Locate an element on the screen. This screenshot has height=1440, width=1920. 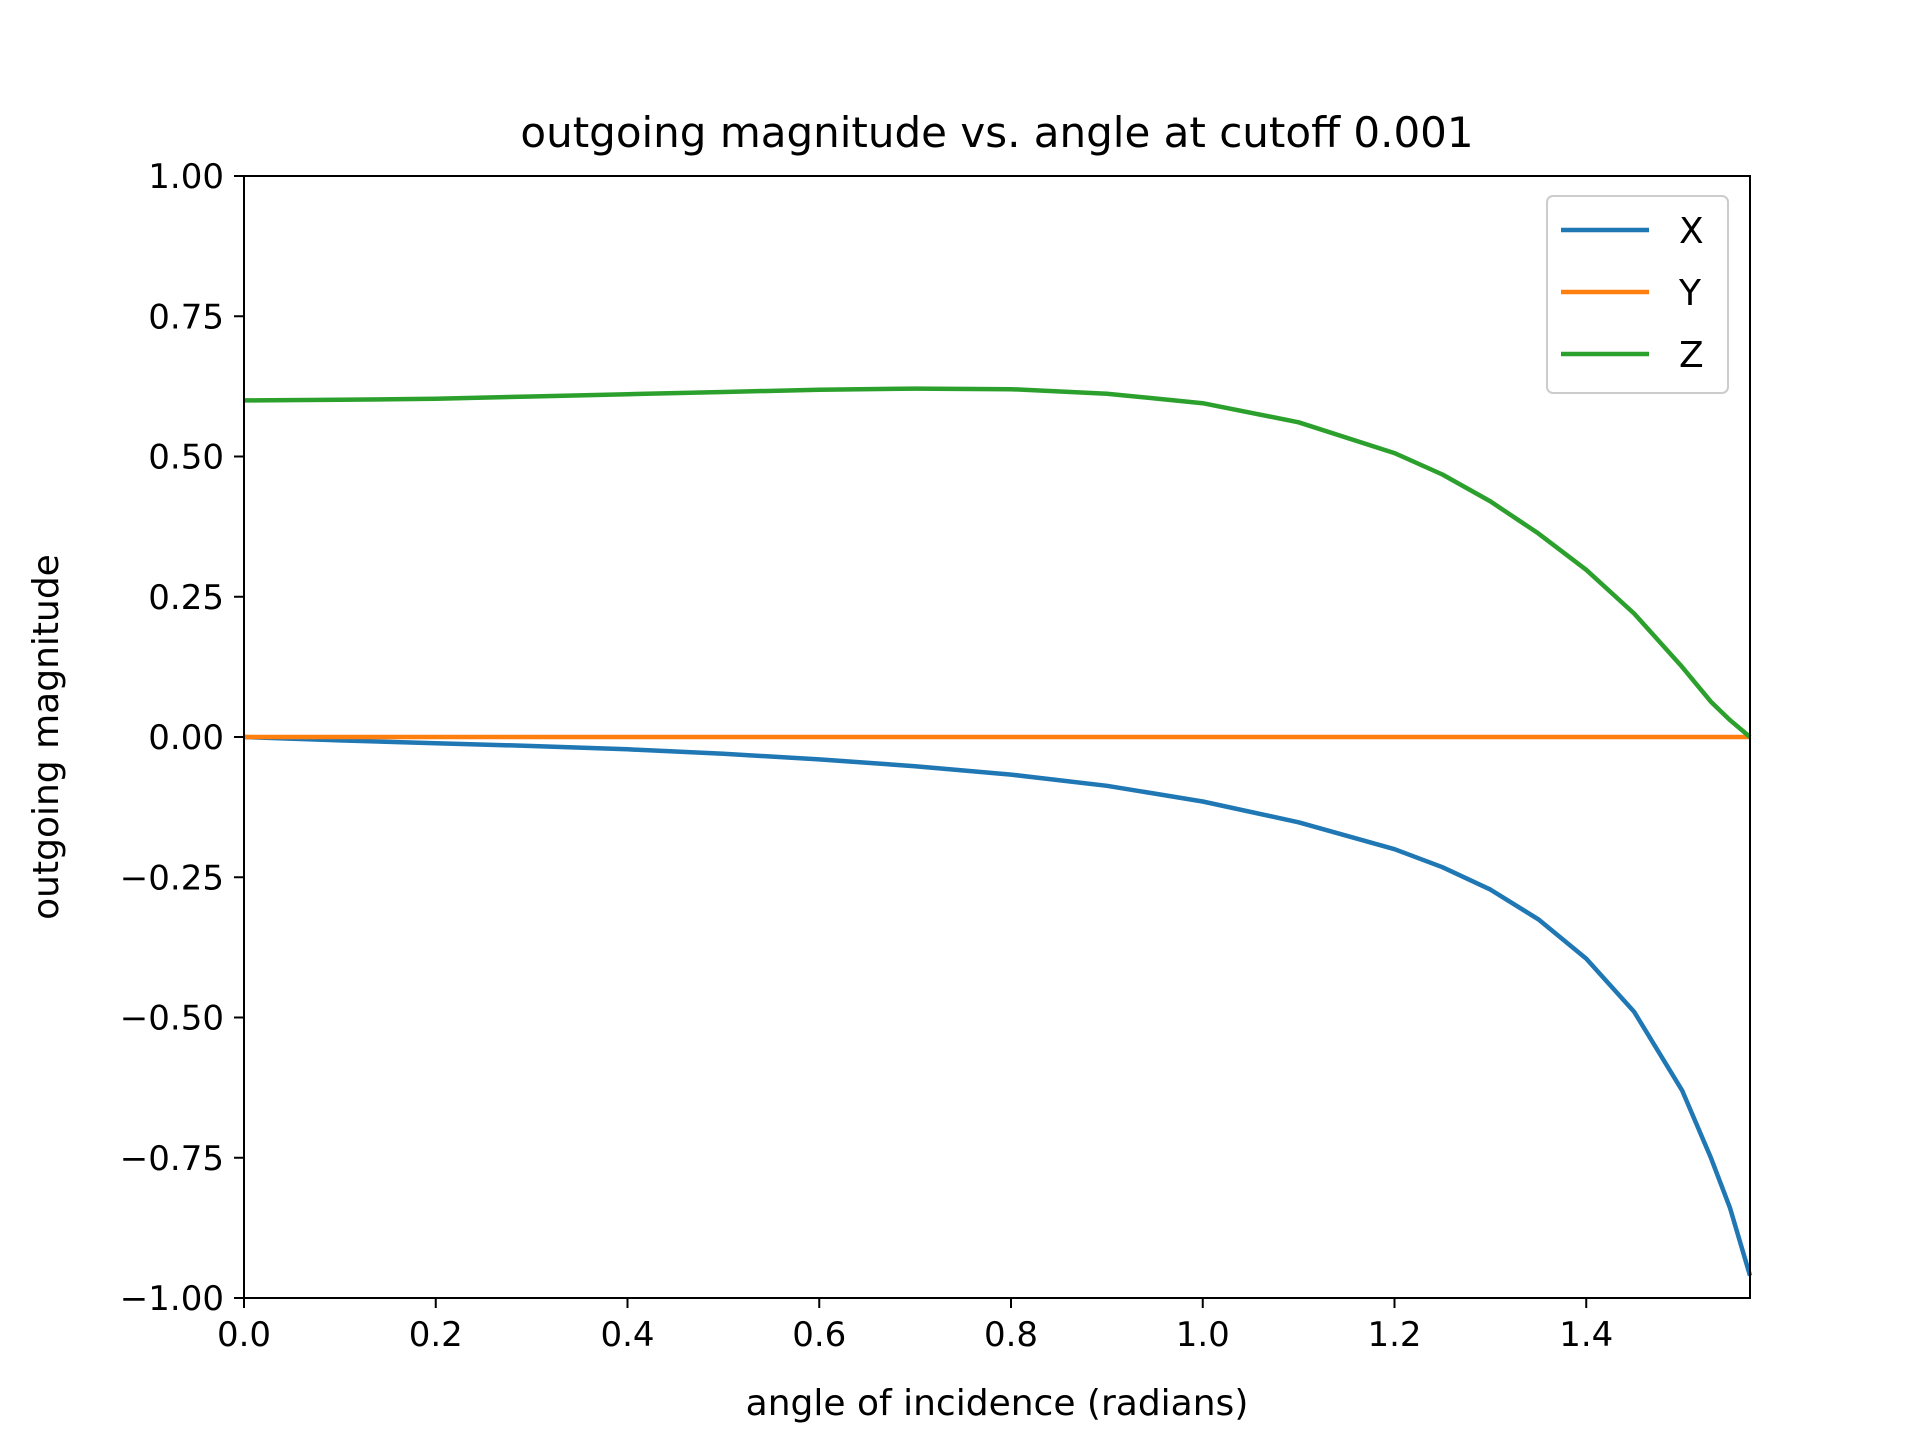
y-tick-label: −0.25 is located at coordinates (172, 878).